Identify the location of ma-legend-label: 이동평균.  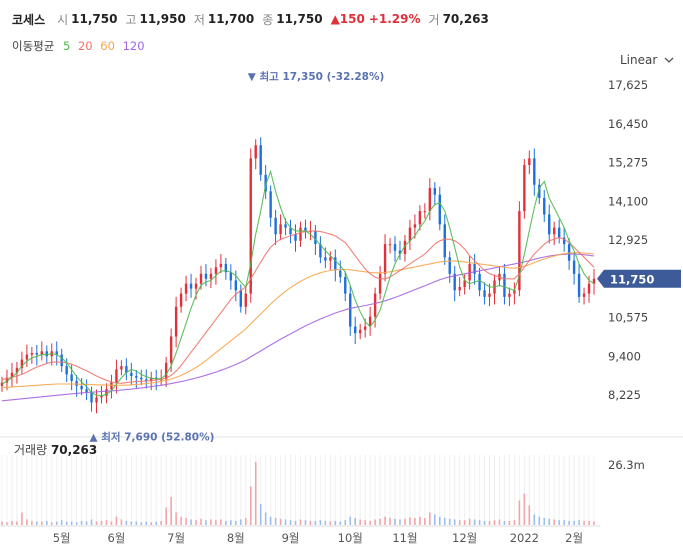
(33, 46).